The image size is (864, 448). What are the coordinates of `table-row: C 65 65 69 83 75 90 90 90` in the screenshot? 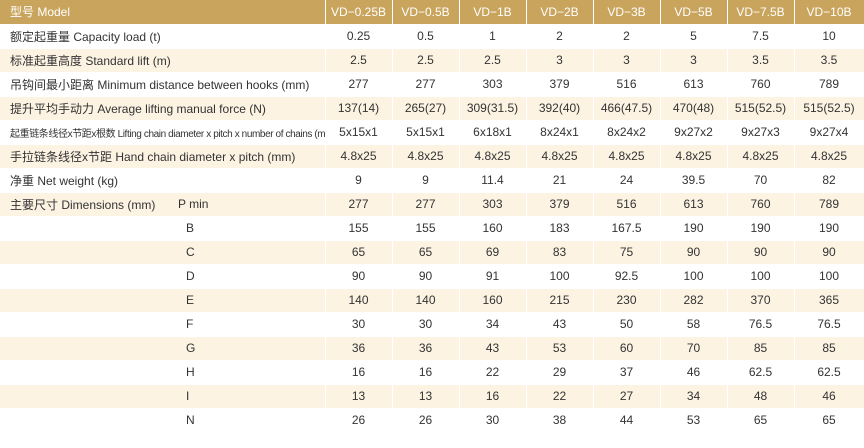 It's located at (432, 252).